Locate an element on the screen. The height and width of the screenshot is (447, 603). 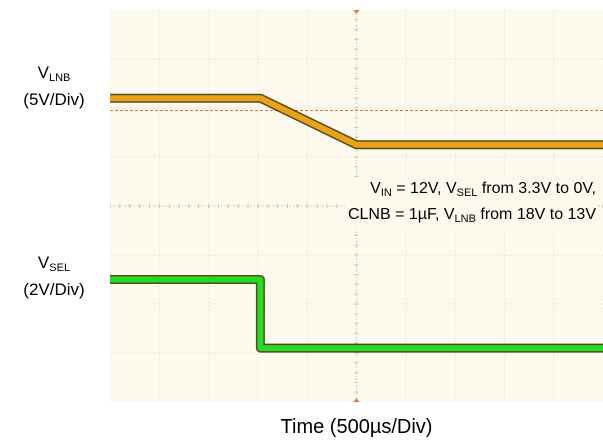
annotation-line-1: VIN = 12V, VSEL from 3.3V to 0V, is located at coordinates (483, 189).